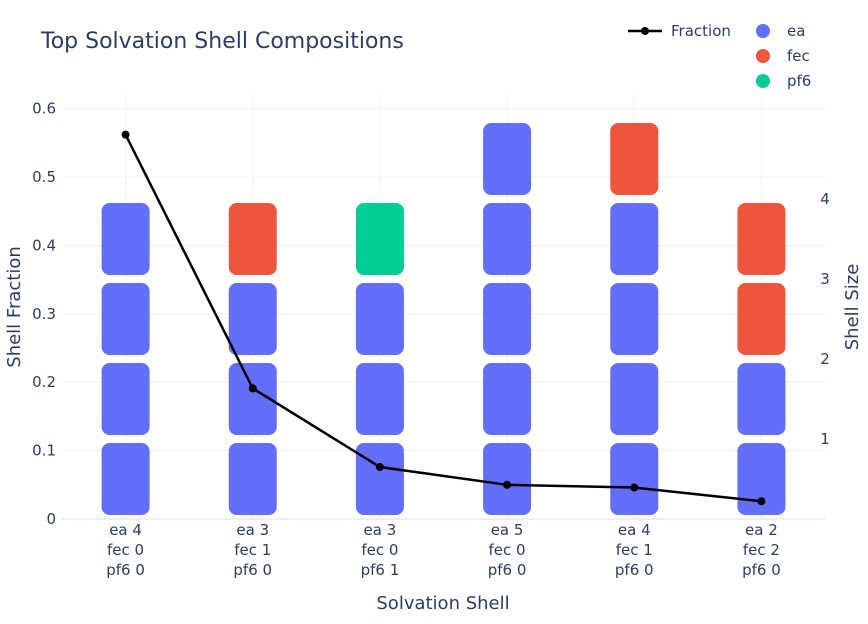 This screenshot has height=624, width=868. Describe the element at coordinates (44, 109) in the screenshot. I see `y-tick-label: 0.6` at that location.